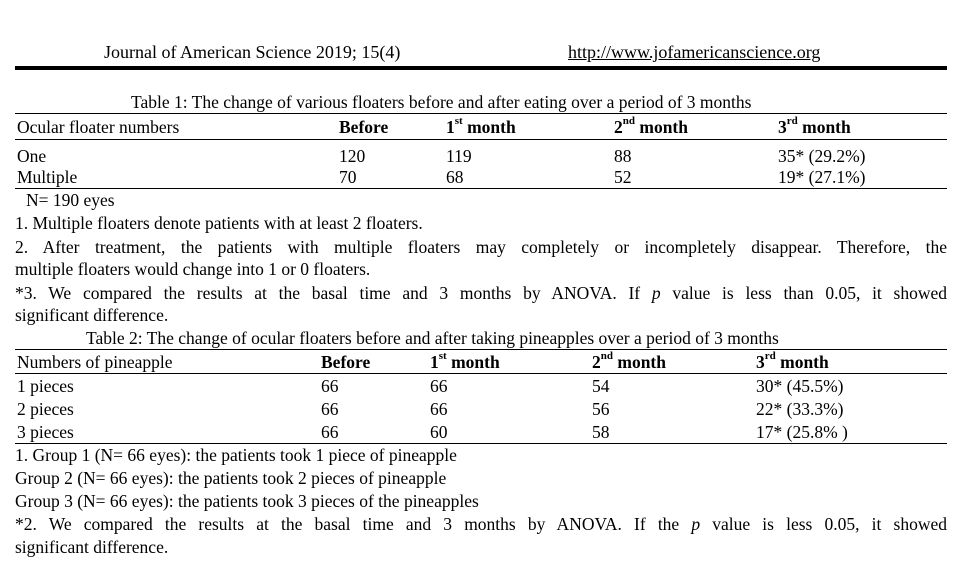 This screenshot has width=965, height=569. What do you see at coordinates (348, 177) in the screenshot?
I see `table1-row2-before: 70` at bounding box center [348, 177].